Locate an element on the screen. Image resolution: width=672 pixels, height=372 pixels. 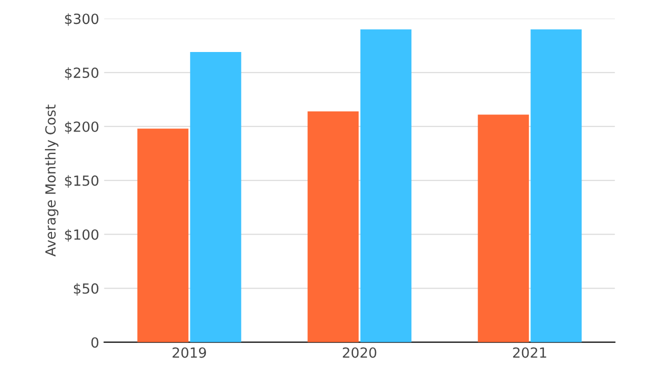
x-tick-label: 2019 is located at coordinates (189, 352).